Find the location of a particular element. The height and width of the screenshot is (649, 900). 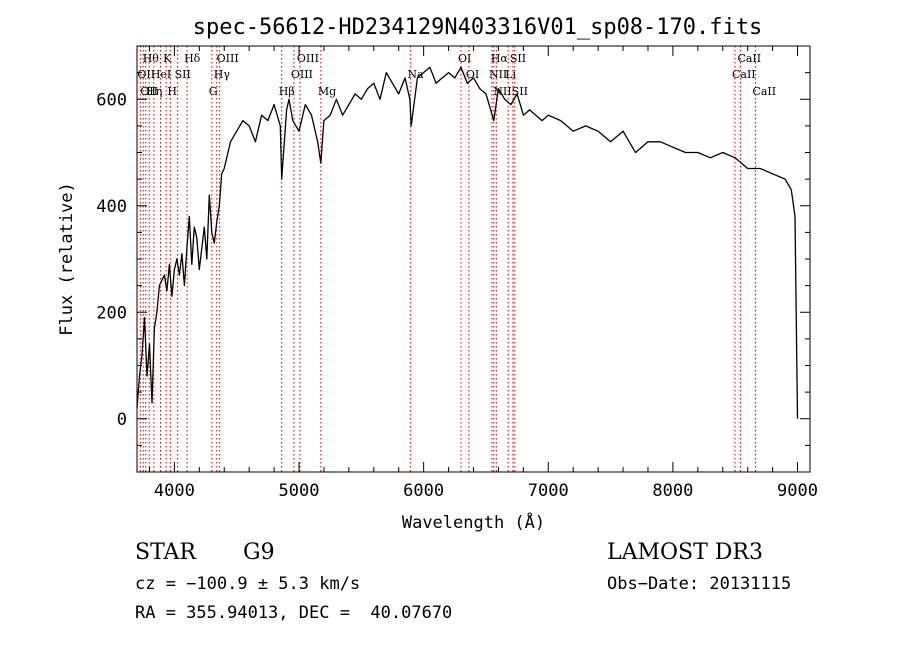

spectral-line-label: K is located at coordinates (167, 58).